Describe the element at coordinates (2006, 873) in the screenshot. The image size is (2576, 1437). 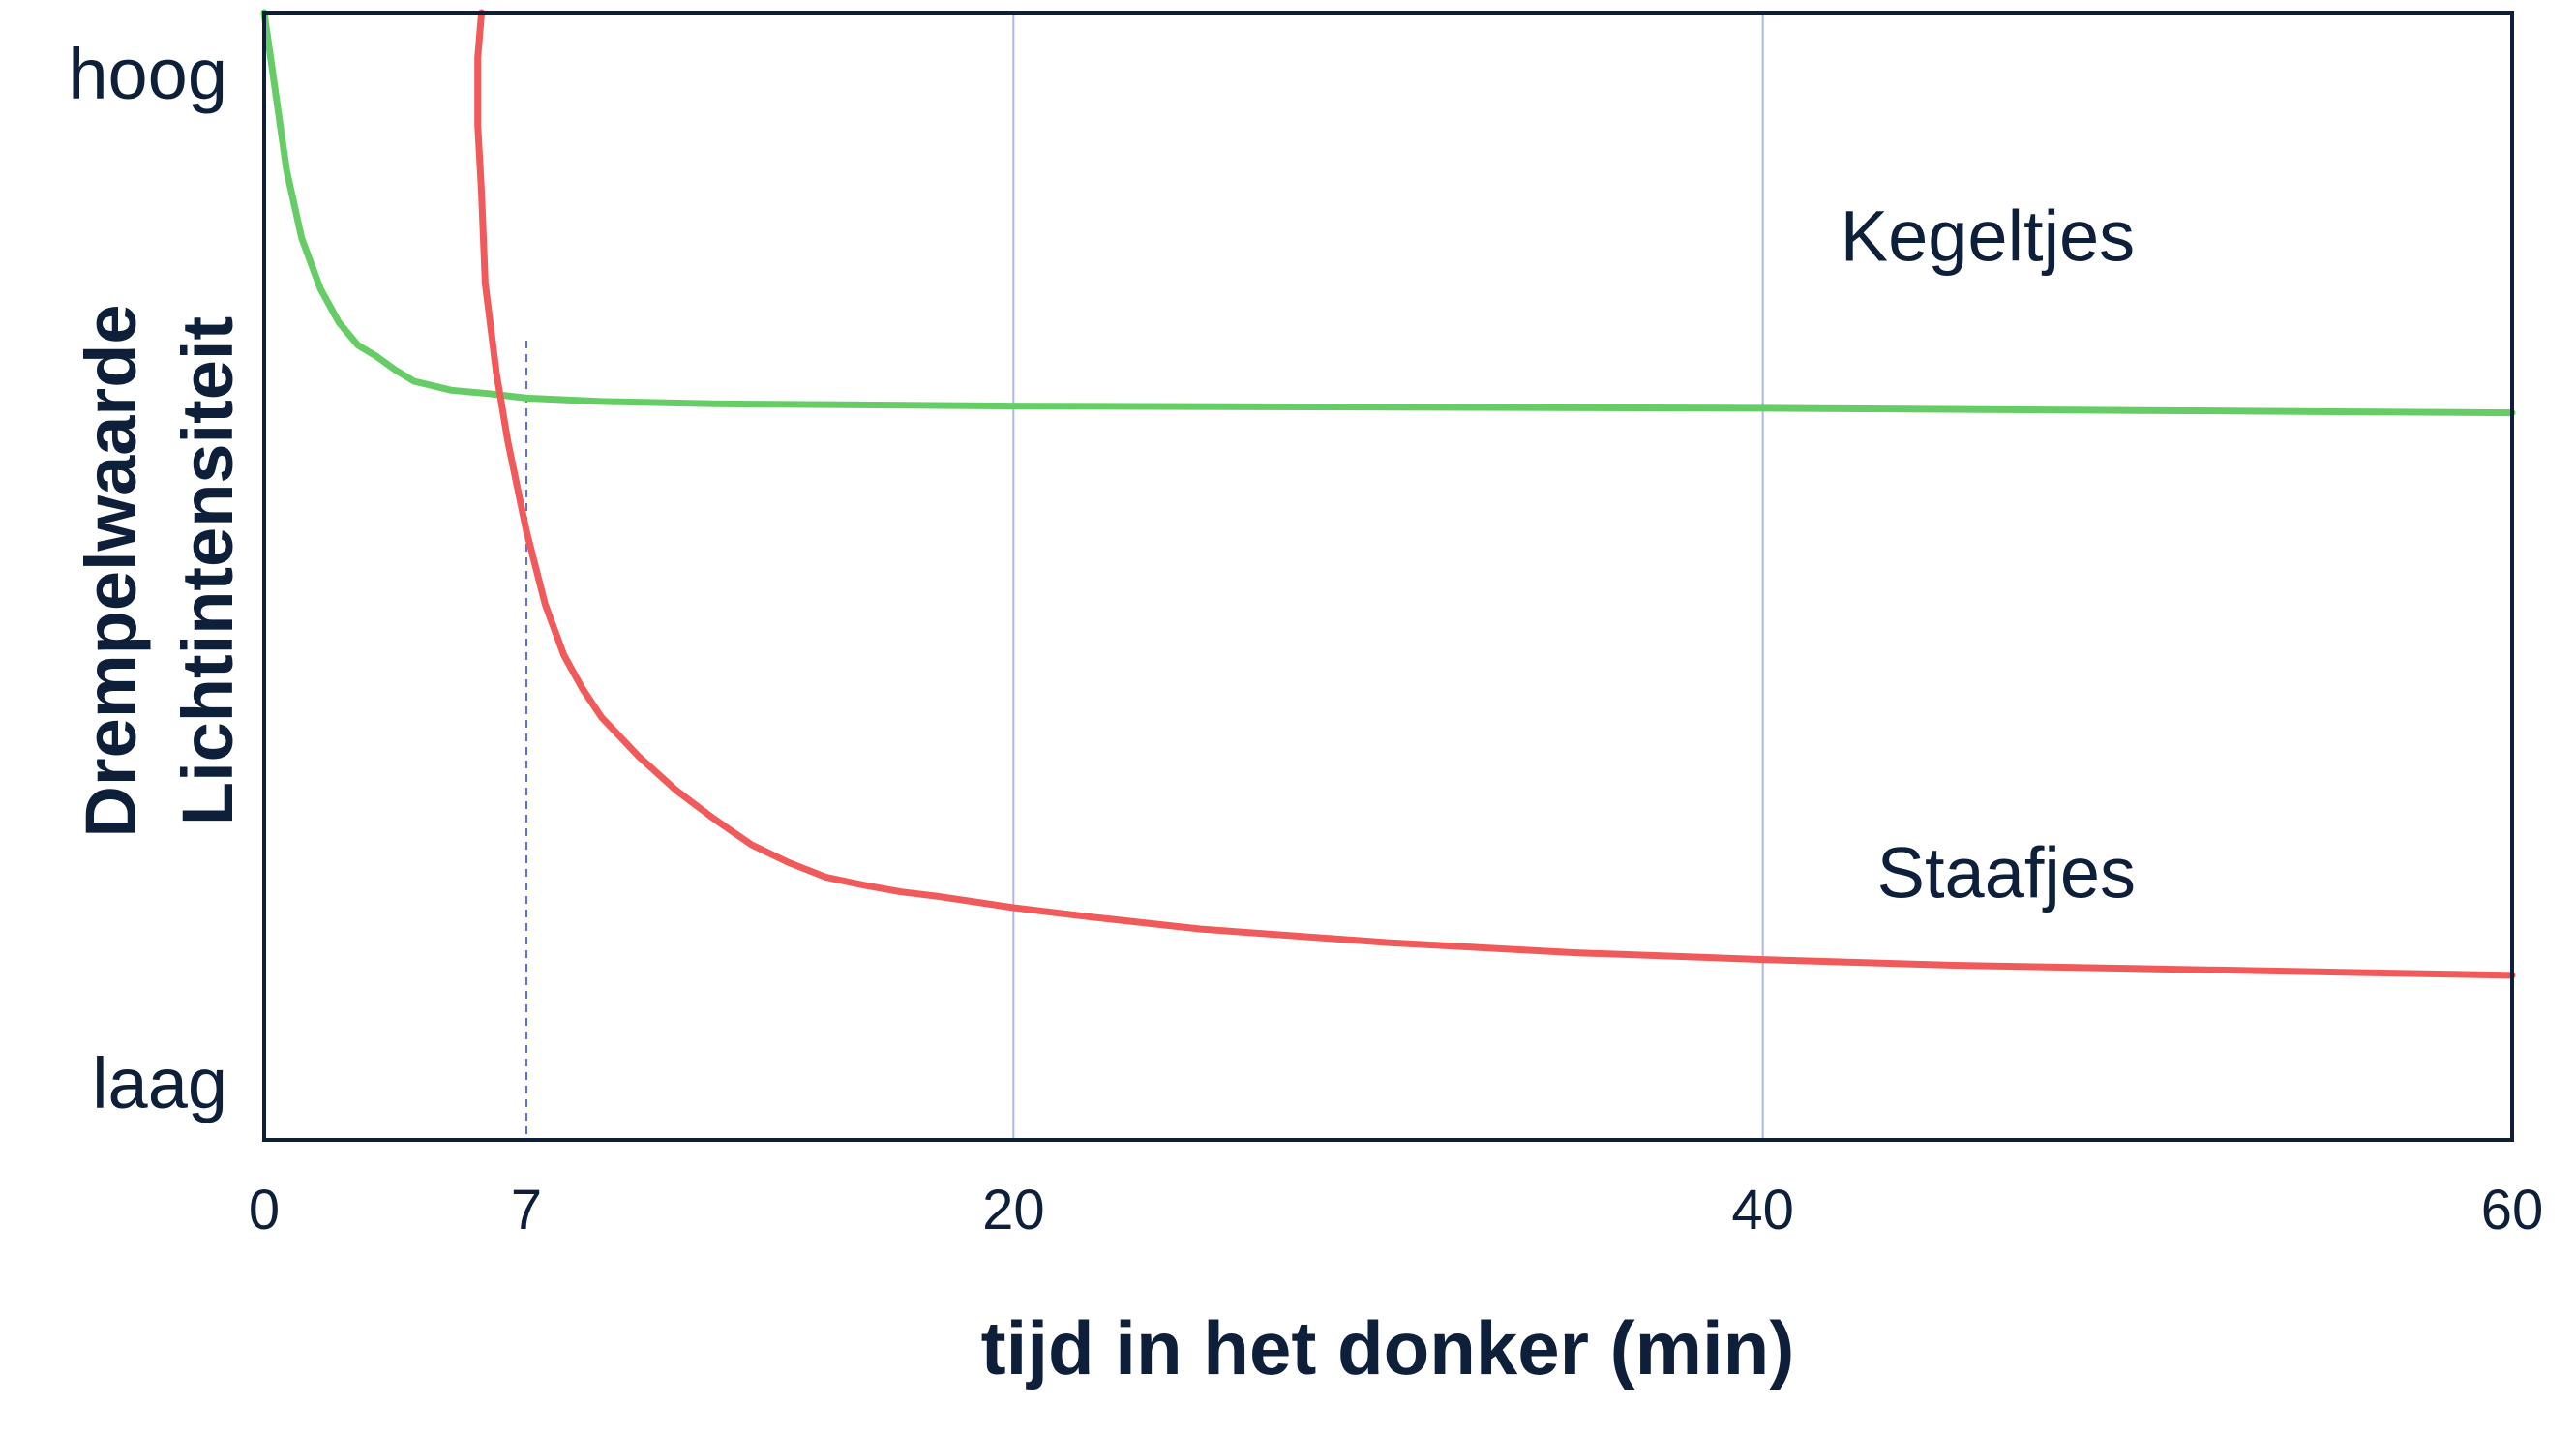
I see `series-annotation-staafjes: Staafjes` at that location.